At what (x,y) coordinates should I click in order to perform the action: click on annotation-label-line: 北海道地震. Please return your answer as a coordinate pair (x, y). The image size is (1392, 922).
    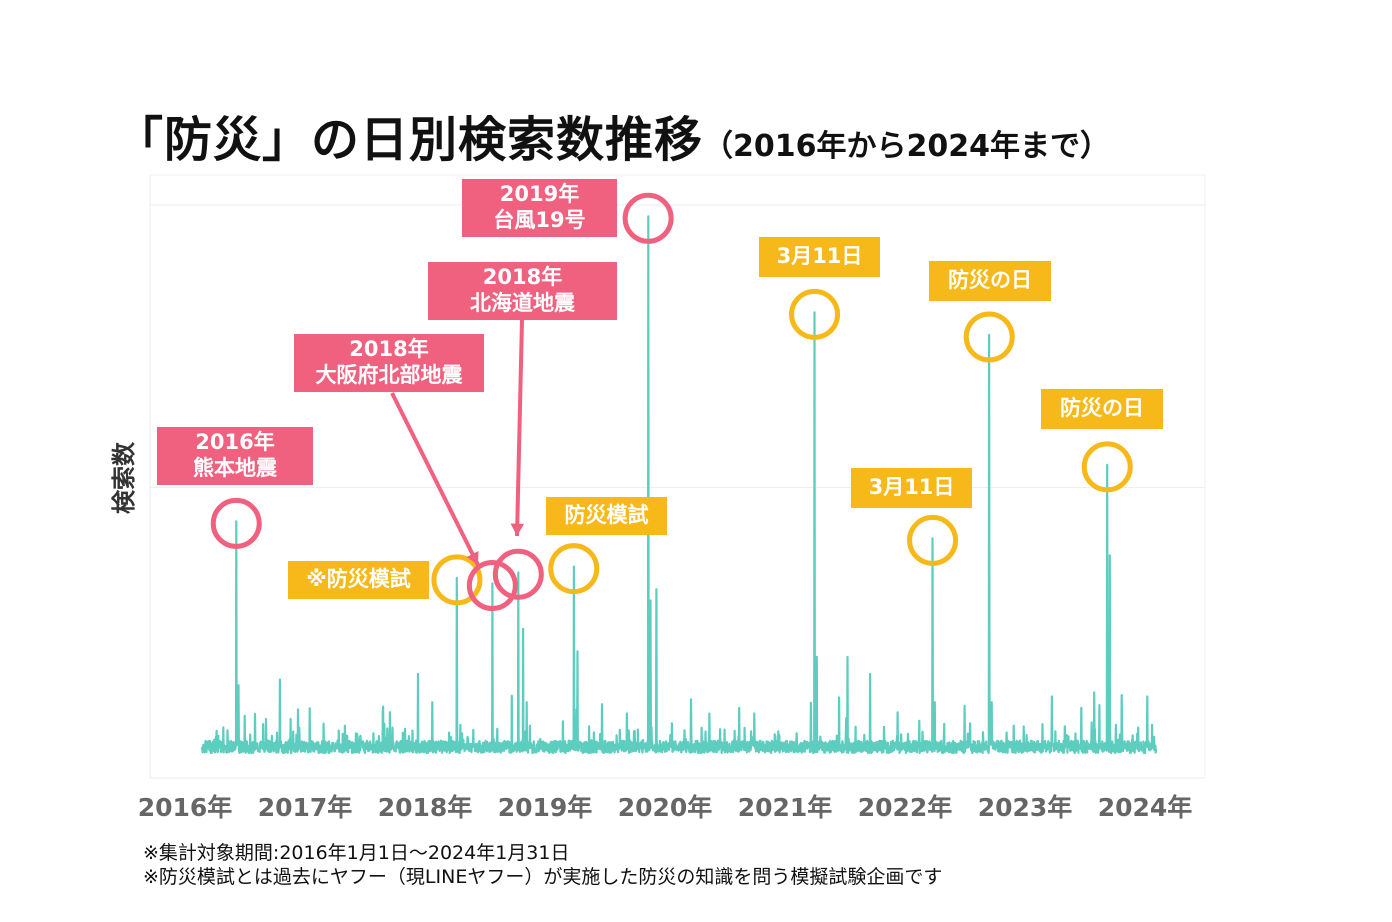
    Looking at the image, I should click on (523, 303).